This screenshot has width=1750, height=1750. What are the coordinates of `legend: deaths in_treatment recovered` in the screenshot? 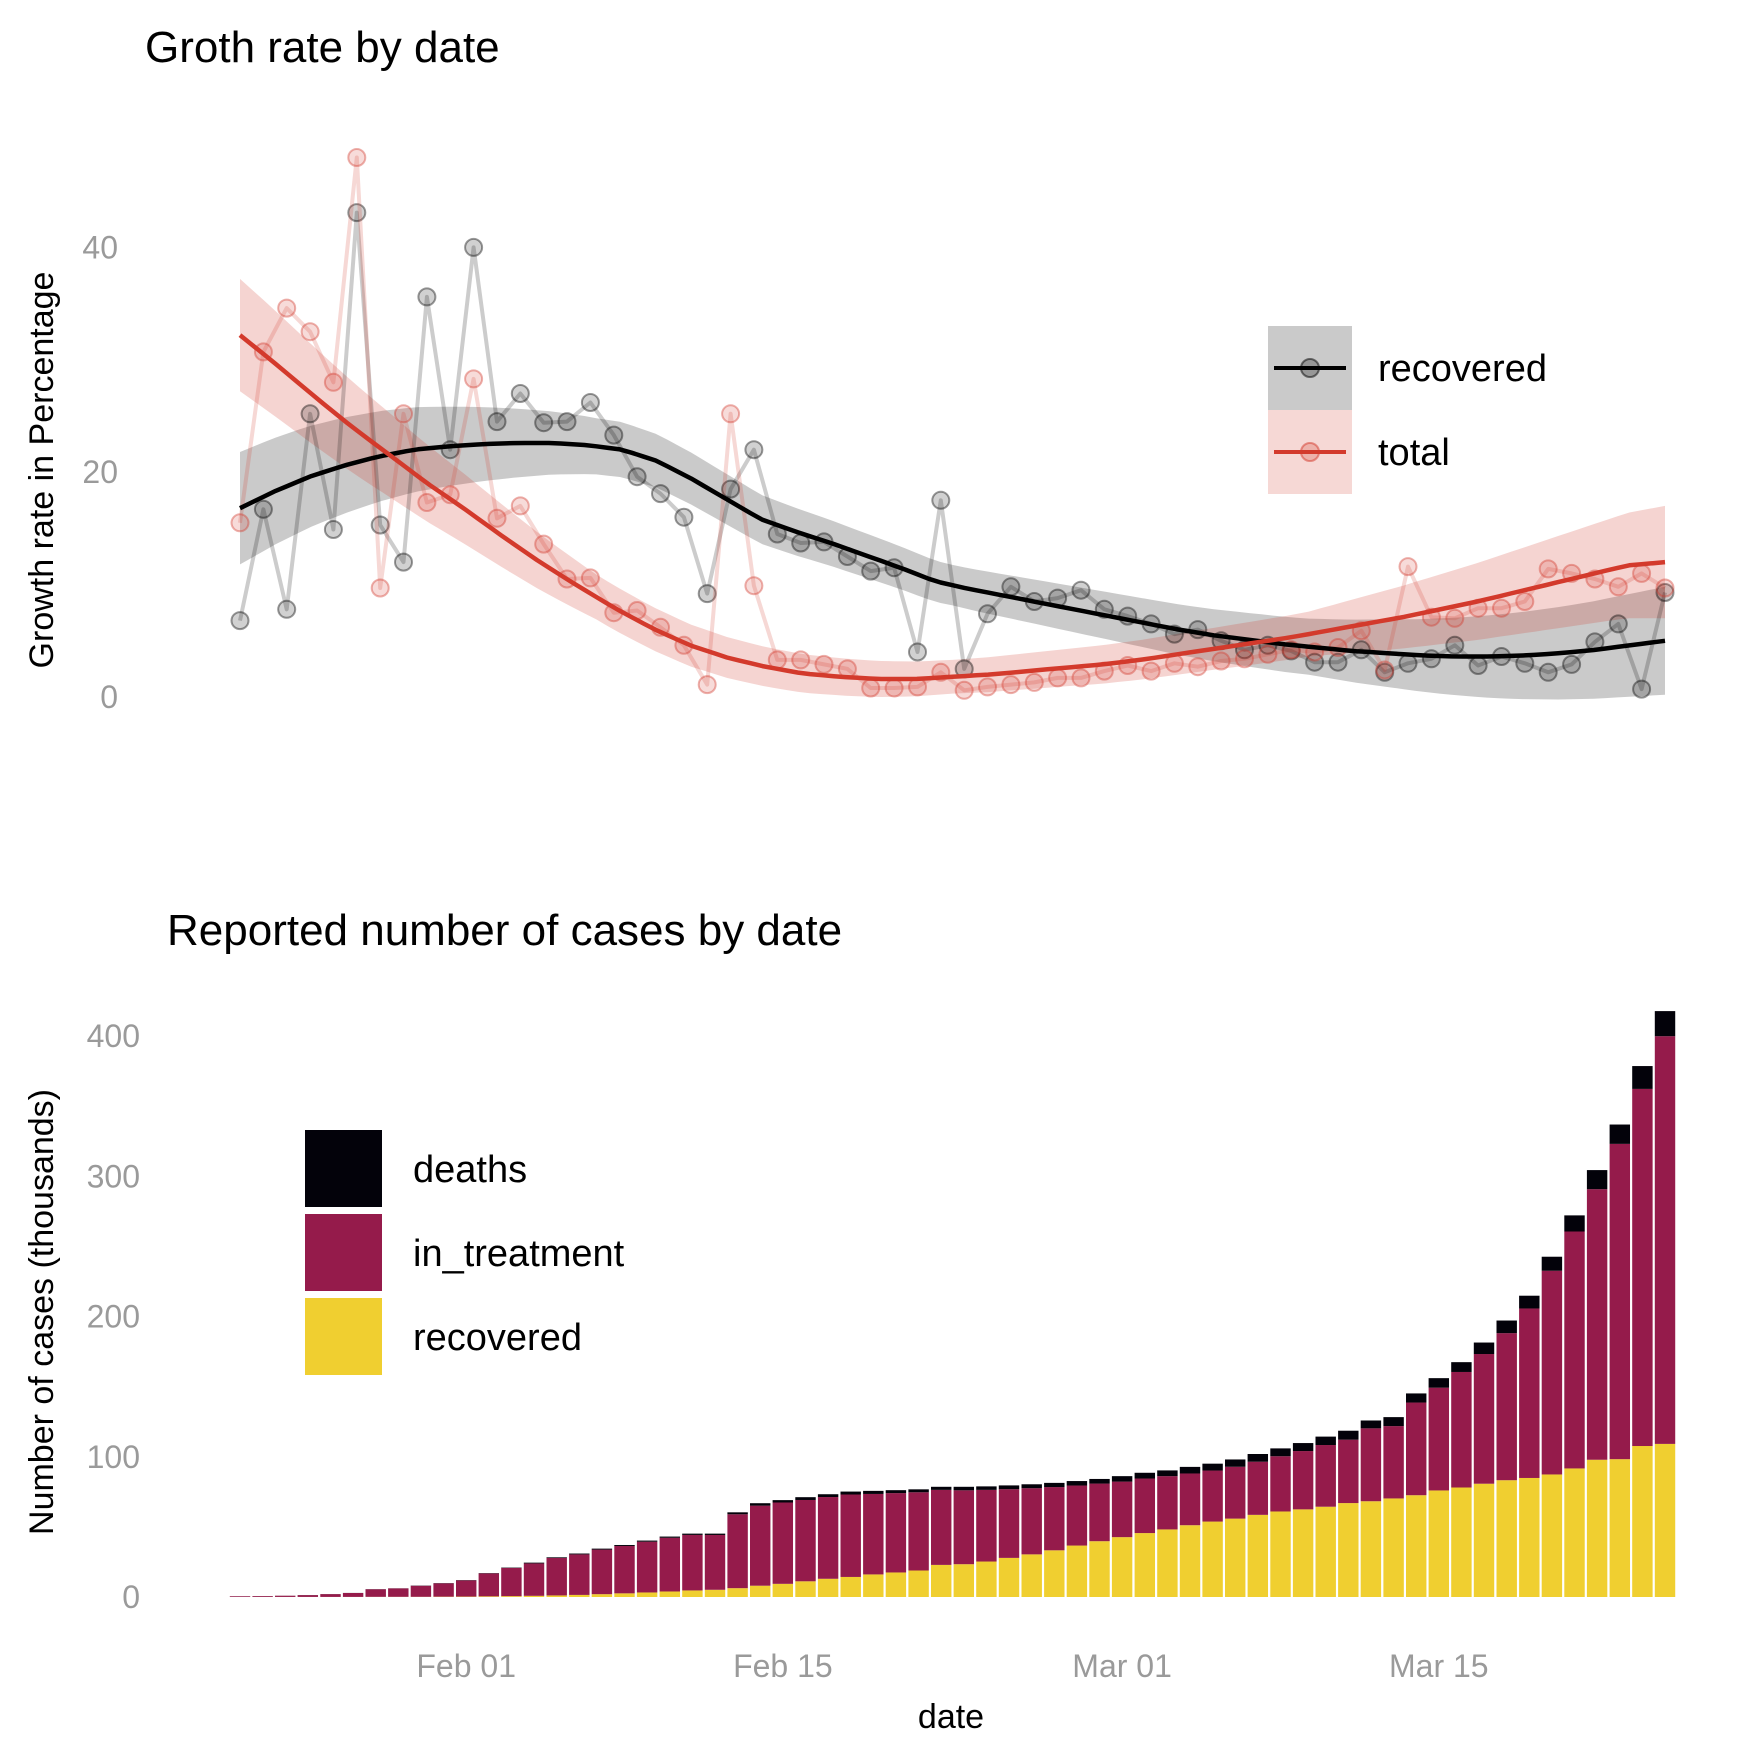 It's located at (465, 1252).